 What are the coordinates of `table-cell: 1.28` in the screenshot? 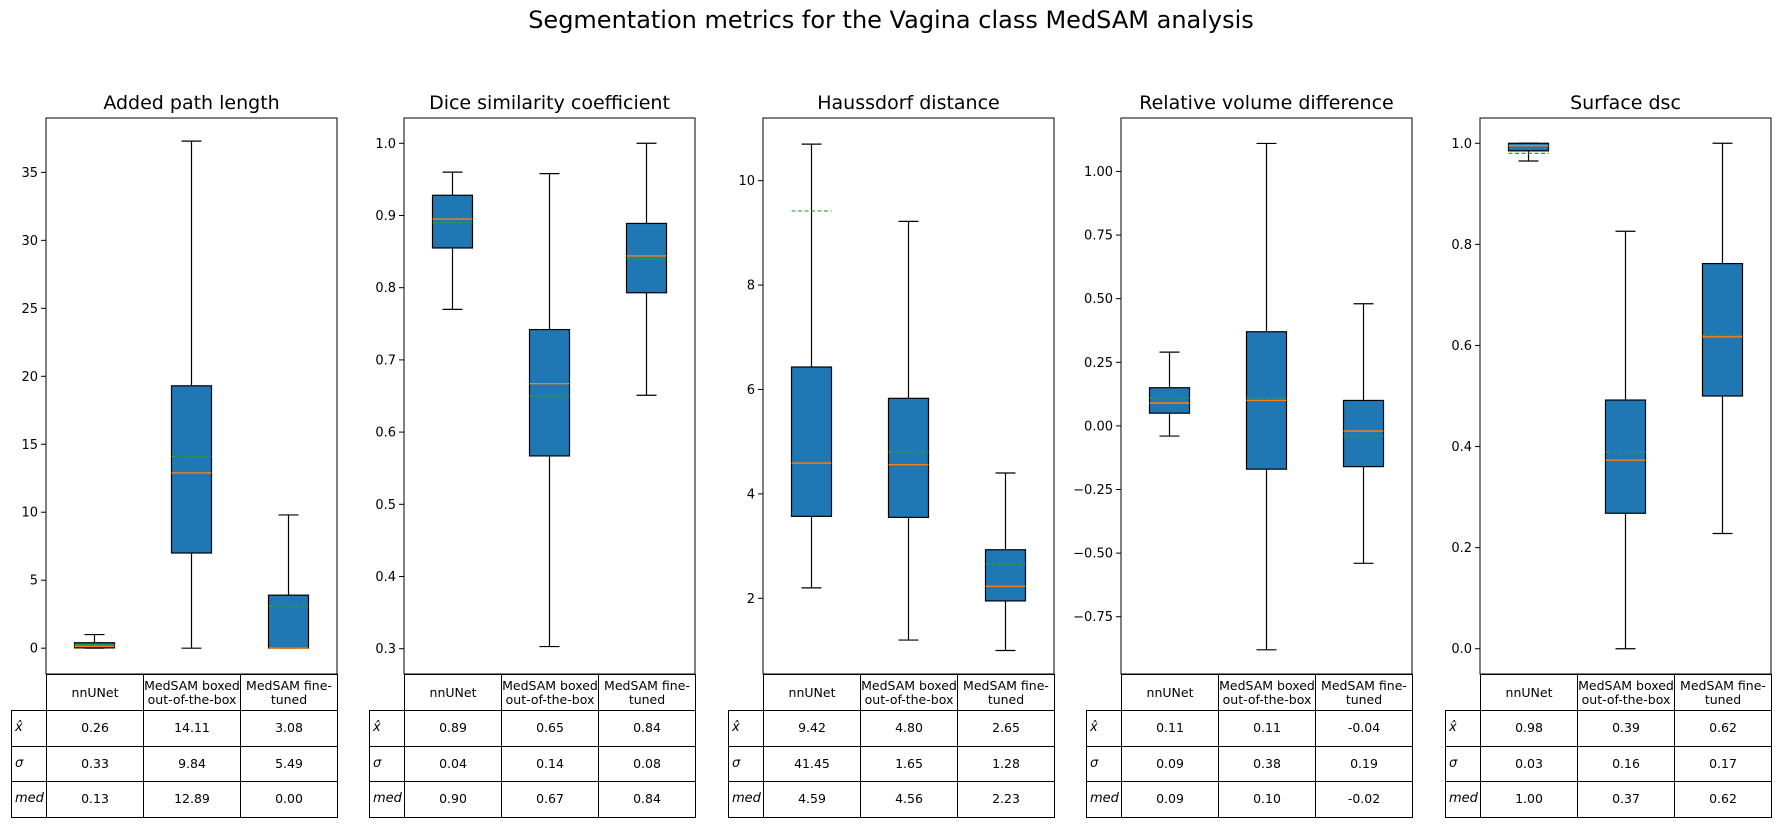 It's located at (1006, 763).